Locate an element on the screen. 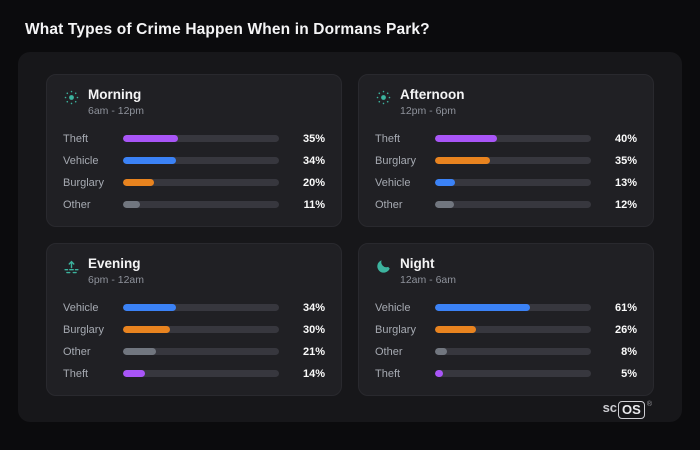 Image resolution: width=700 pixels, height=450 pixels. card-header-text: Afternoon 12pm - 6pm is located at coordinates (432, 102).